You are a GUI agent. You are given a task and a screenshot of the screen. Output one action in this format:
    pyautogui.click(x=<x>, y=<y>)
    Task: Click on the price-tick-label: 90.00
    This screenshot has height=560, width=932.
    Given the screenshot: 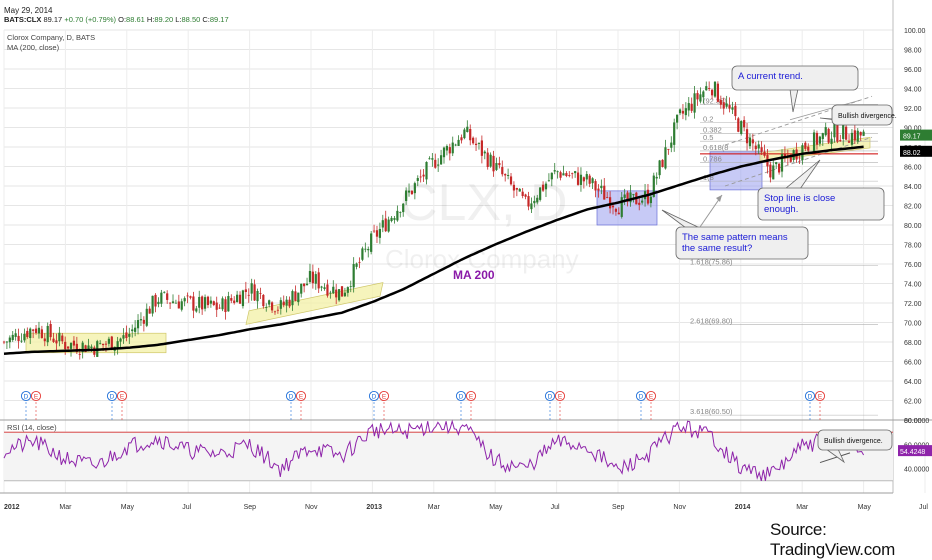 What is the action you would take?
    pyautogui.click(x=913, y=129)
    